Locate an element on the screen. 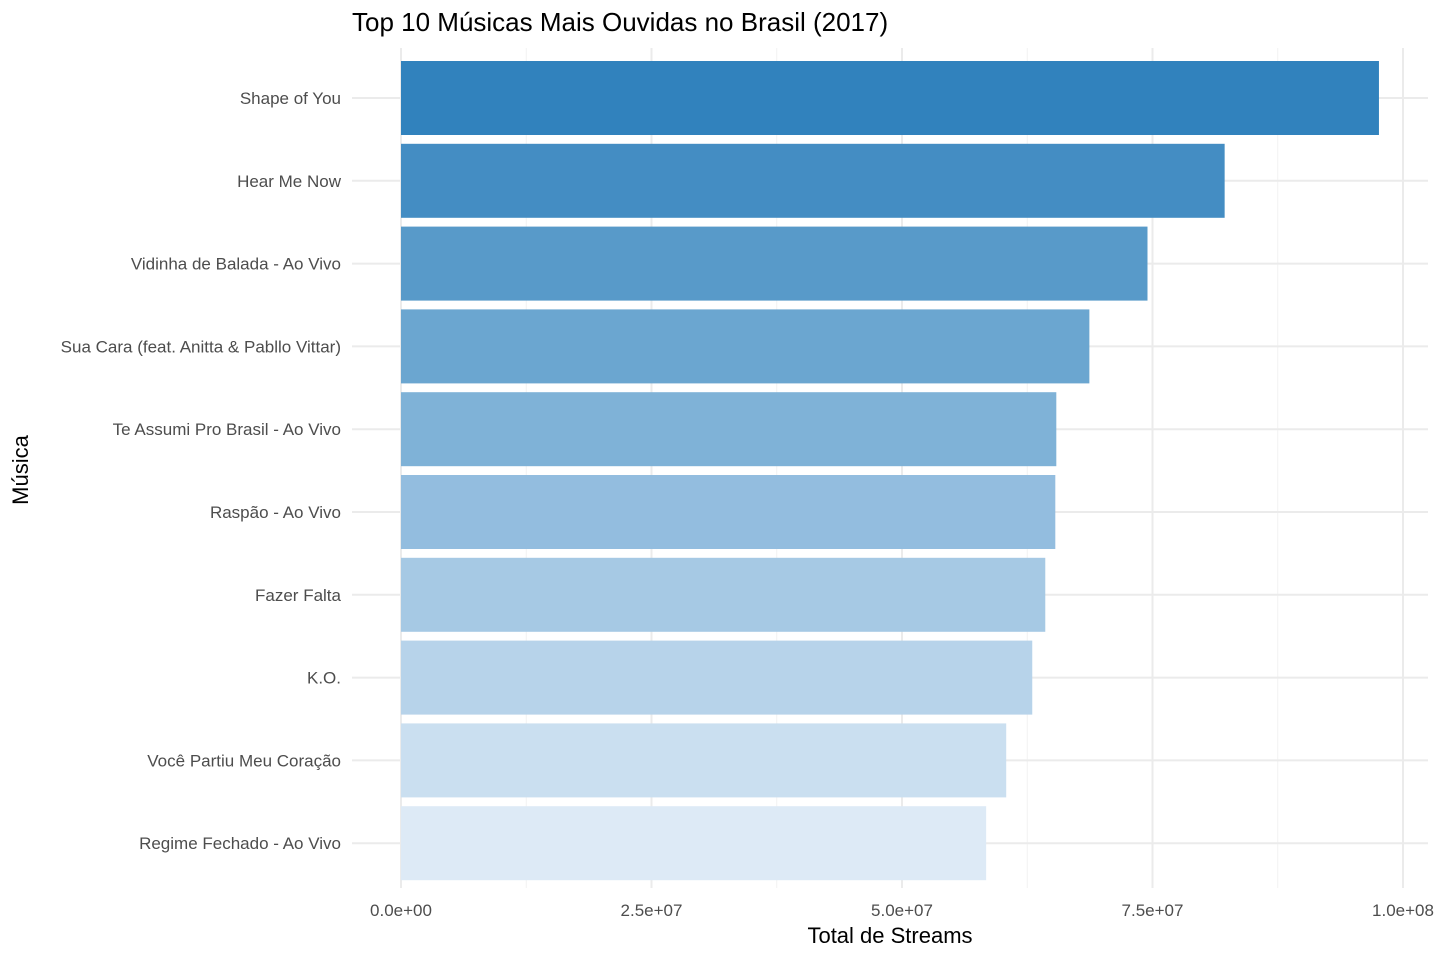  x-tick-label: 5.0e+07 is located at coordinates (902, 910).